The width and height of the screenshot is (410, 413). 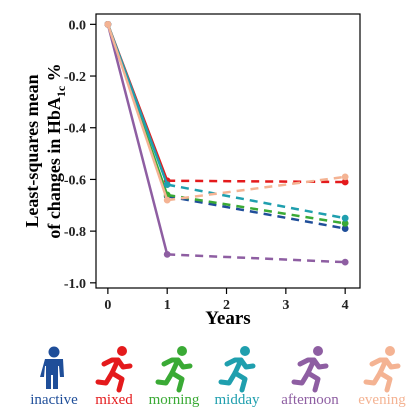 I want to click on legend-item-midday: midday, so click(x=237, y=377).